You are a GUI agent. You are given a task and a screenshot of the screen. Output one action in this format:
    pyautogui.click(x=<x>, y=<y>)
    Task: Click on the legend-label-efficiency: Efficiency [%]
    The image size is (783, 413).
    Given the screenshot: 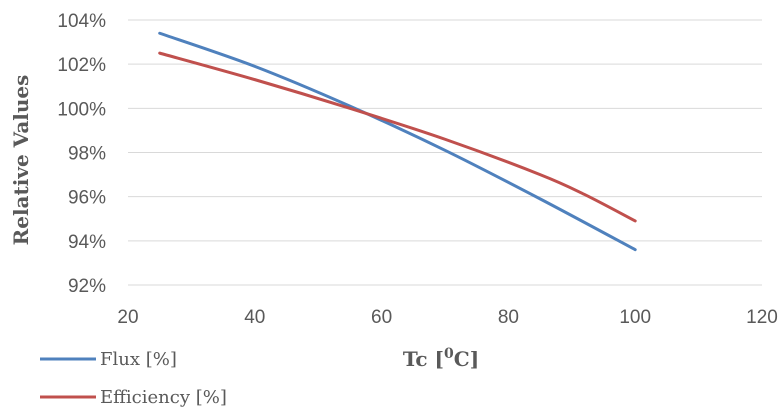 What is the action you would take?
    pyautogui.click(x=163, y=397)
    